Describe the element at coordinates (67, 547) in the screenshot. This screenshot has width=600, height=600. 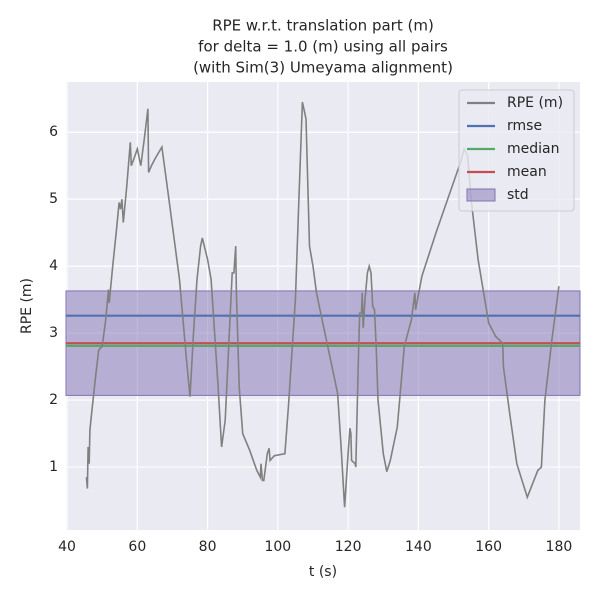
I see `x-tick-label: 40` at that location.